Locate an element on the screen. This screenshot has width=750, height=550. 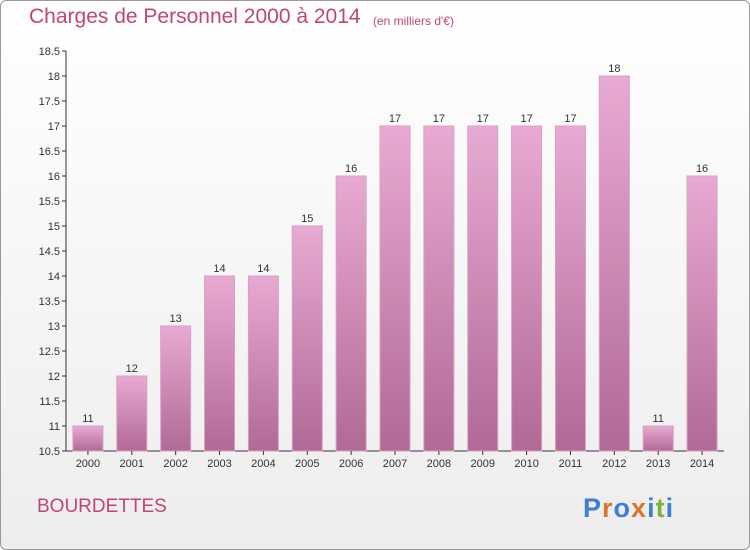
x-tick-label: 2002 is located at coordinates (175, 464).